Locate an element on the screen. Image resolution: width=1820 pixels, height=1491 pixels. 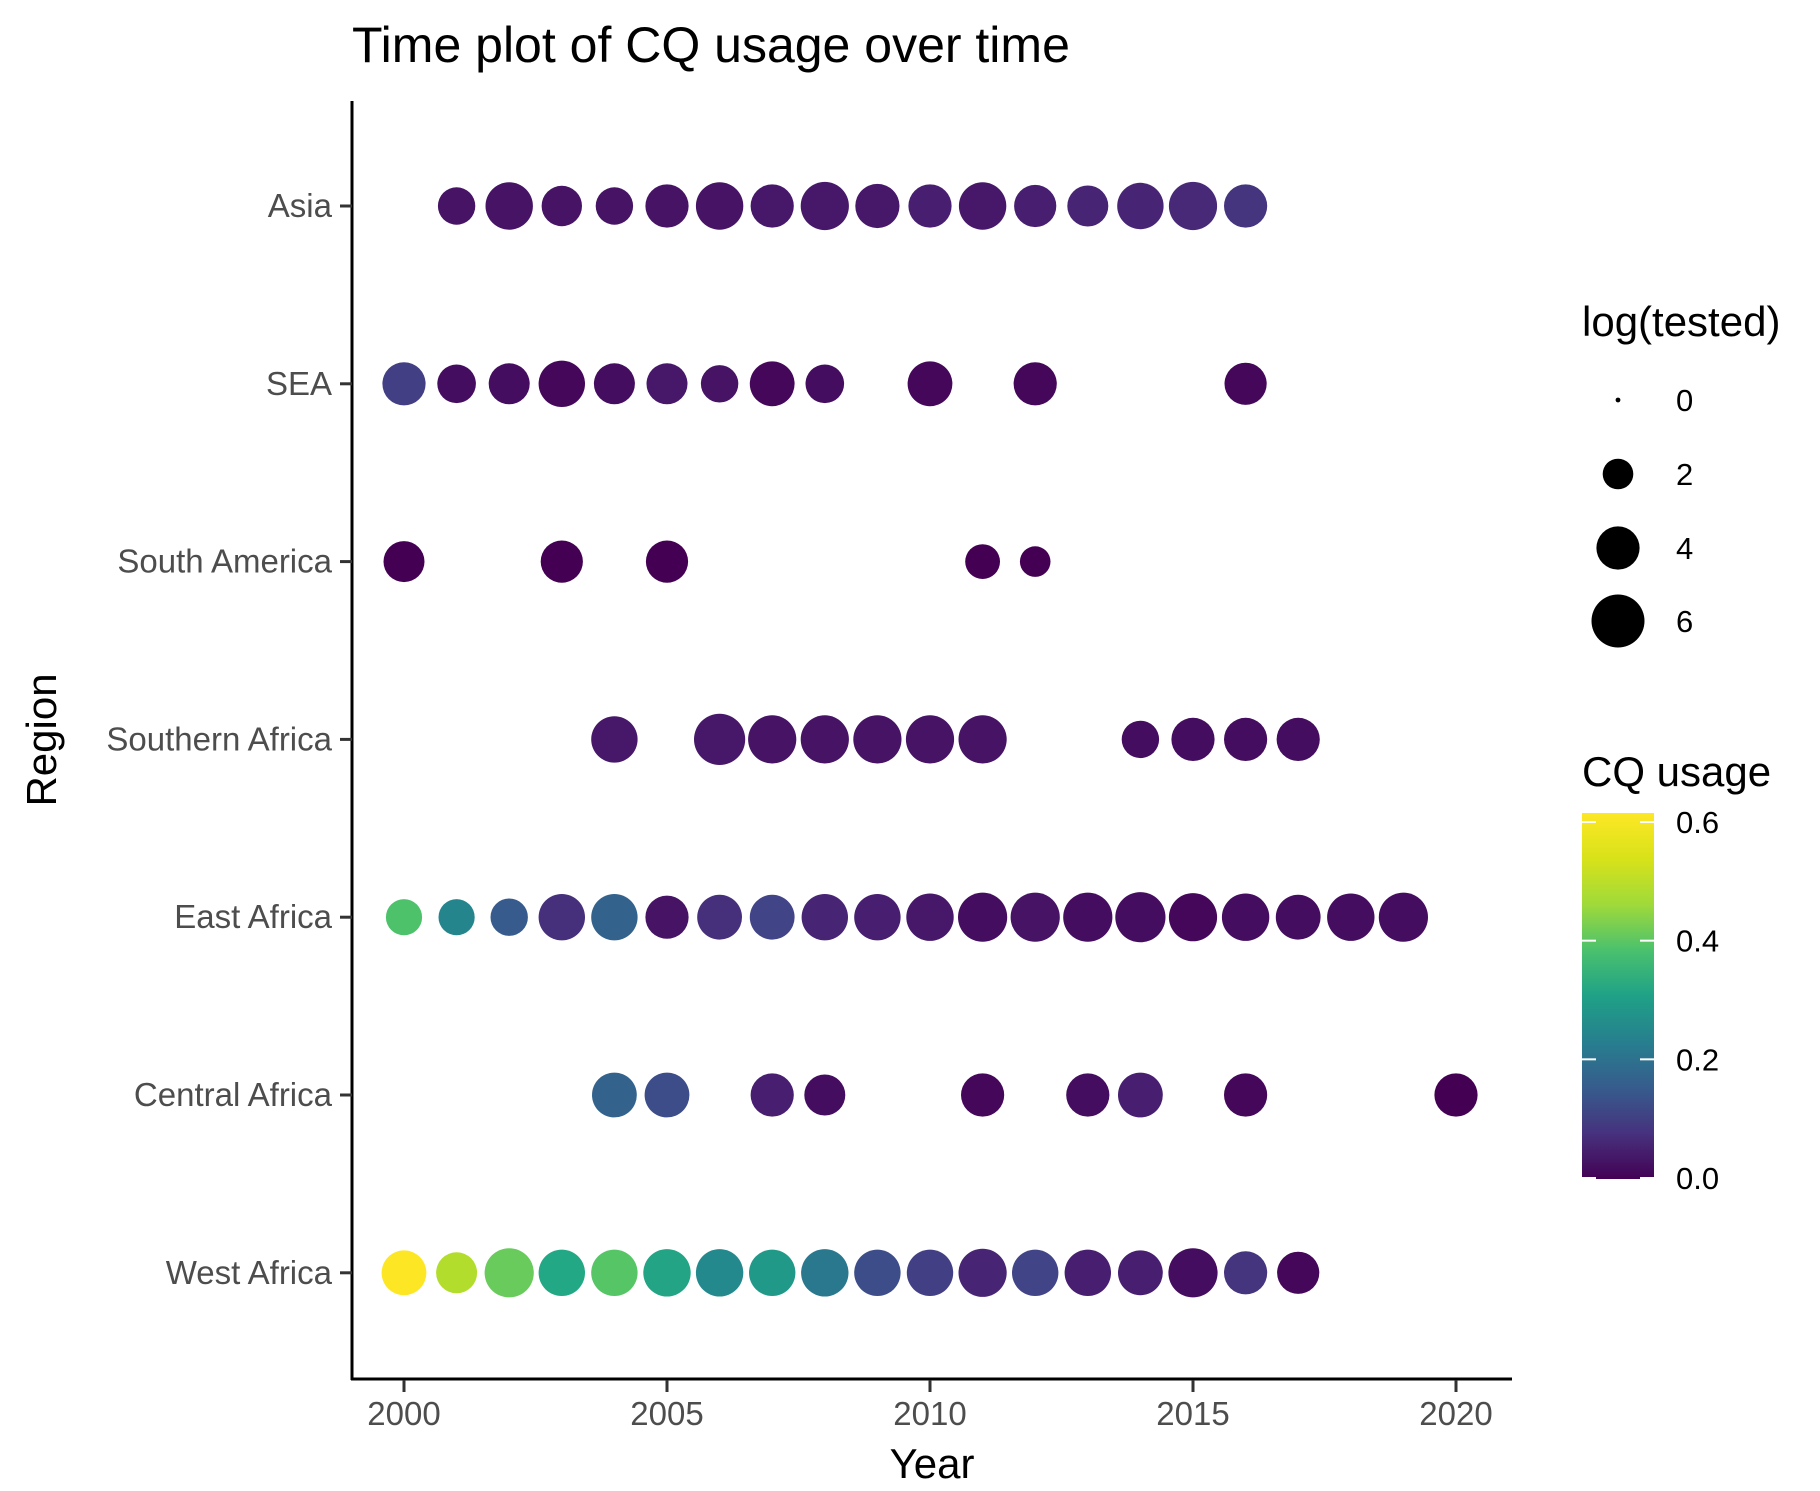
y-tick-label: SEA is located at coordinates (299, 383).